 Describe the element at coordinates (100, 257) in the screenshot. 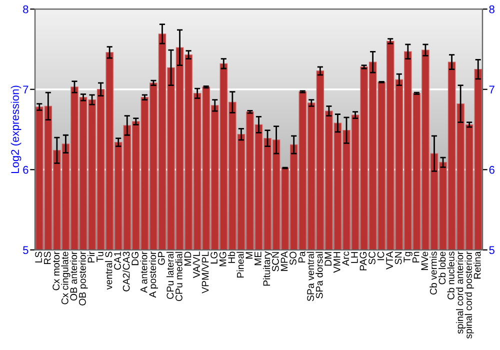

I see `x-tick-label: Tu` at that location.